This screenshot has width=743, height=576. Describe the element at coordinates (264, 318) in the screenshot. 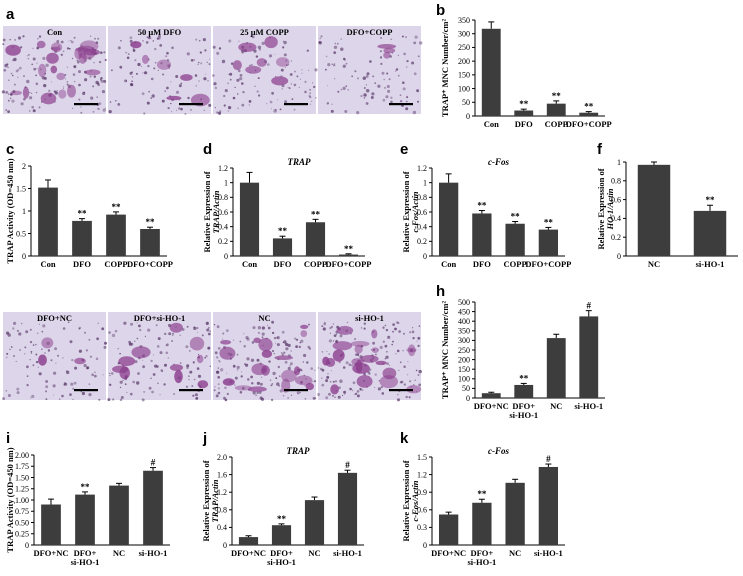

I see `micrograph-label: NC` at that location.